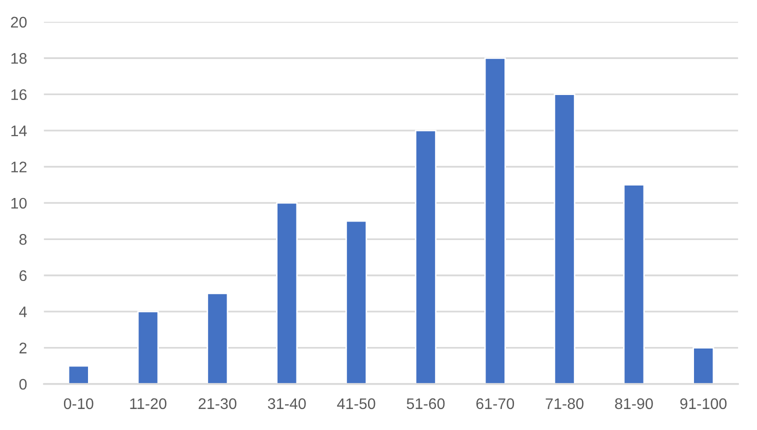 The image size is (757, 430). I want to click on y-tick-label: 12, so click(18, 167).